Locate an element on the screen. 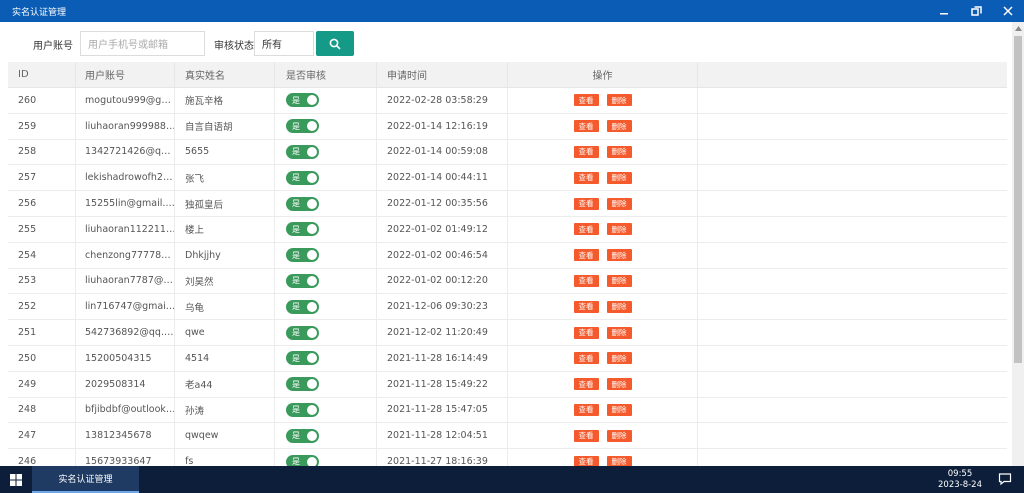 Image resolution: width=1024 pixels, height=493 pixels. restore-button is located at coordinates (976, 11).